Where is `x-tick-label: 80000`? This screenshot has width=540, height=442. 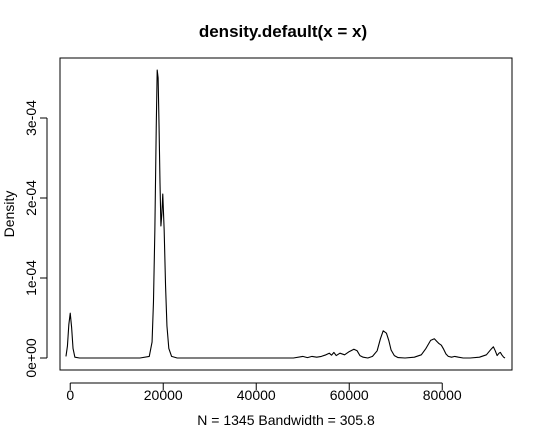
x-tick-label: 80000 is located at coordinates (442, 395).